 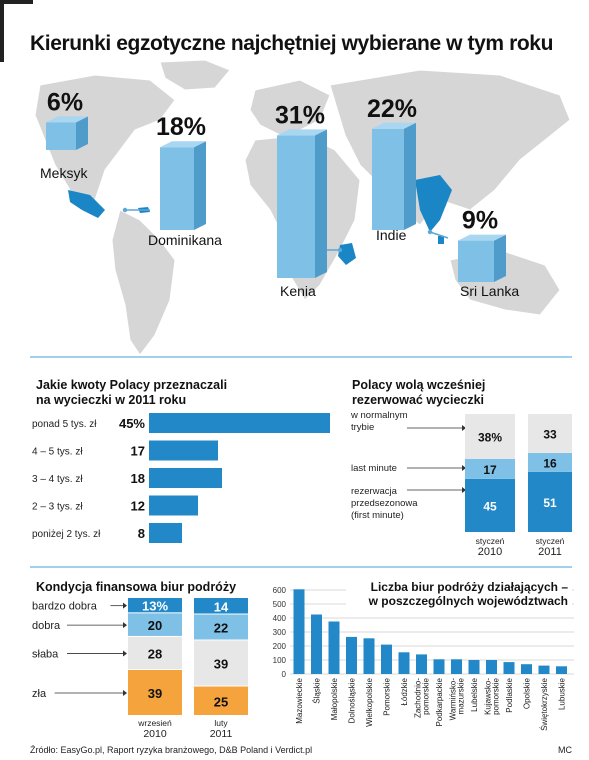 I want to click on country-label: Dominikana, so click(x=185, y=240).